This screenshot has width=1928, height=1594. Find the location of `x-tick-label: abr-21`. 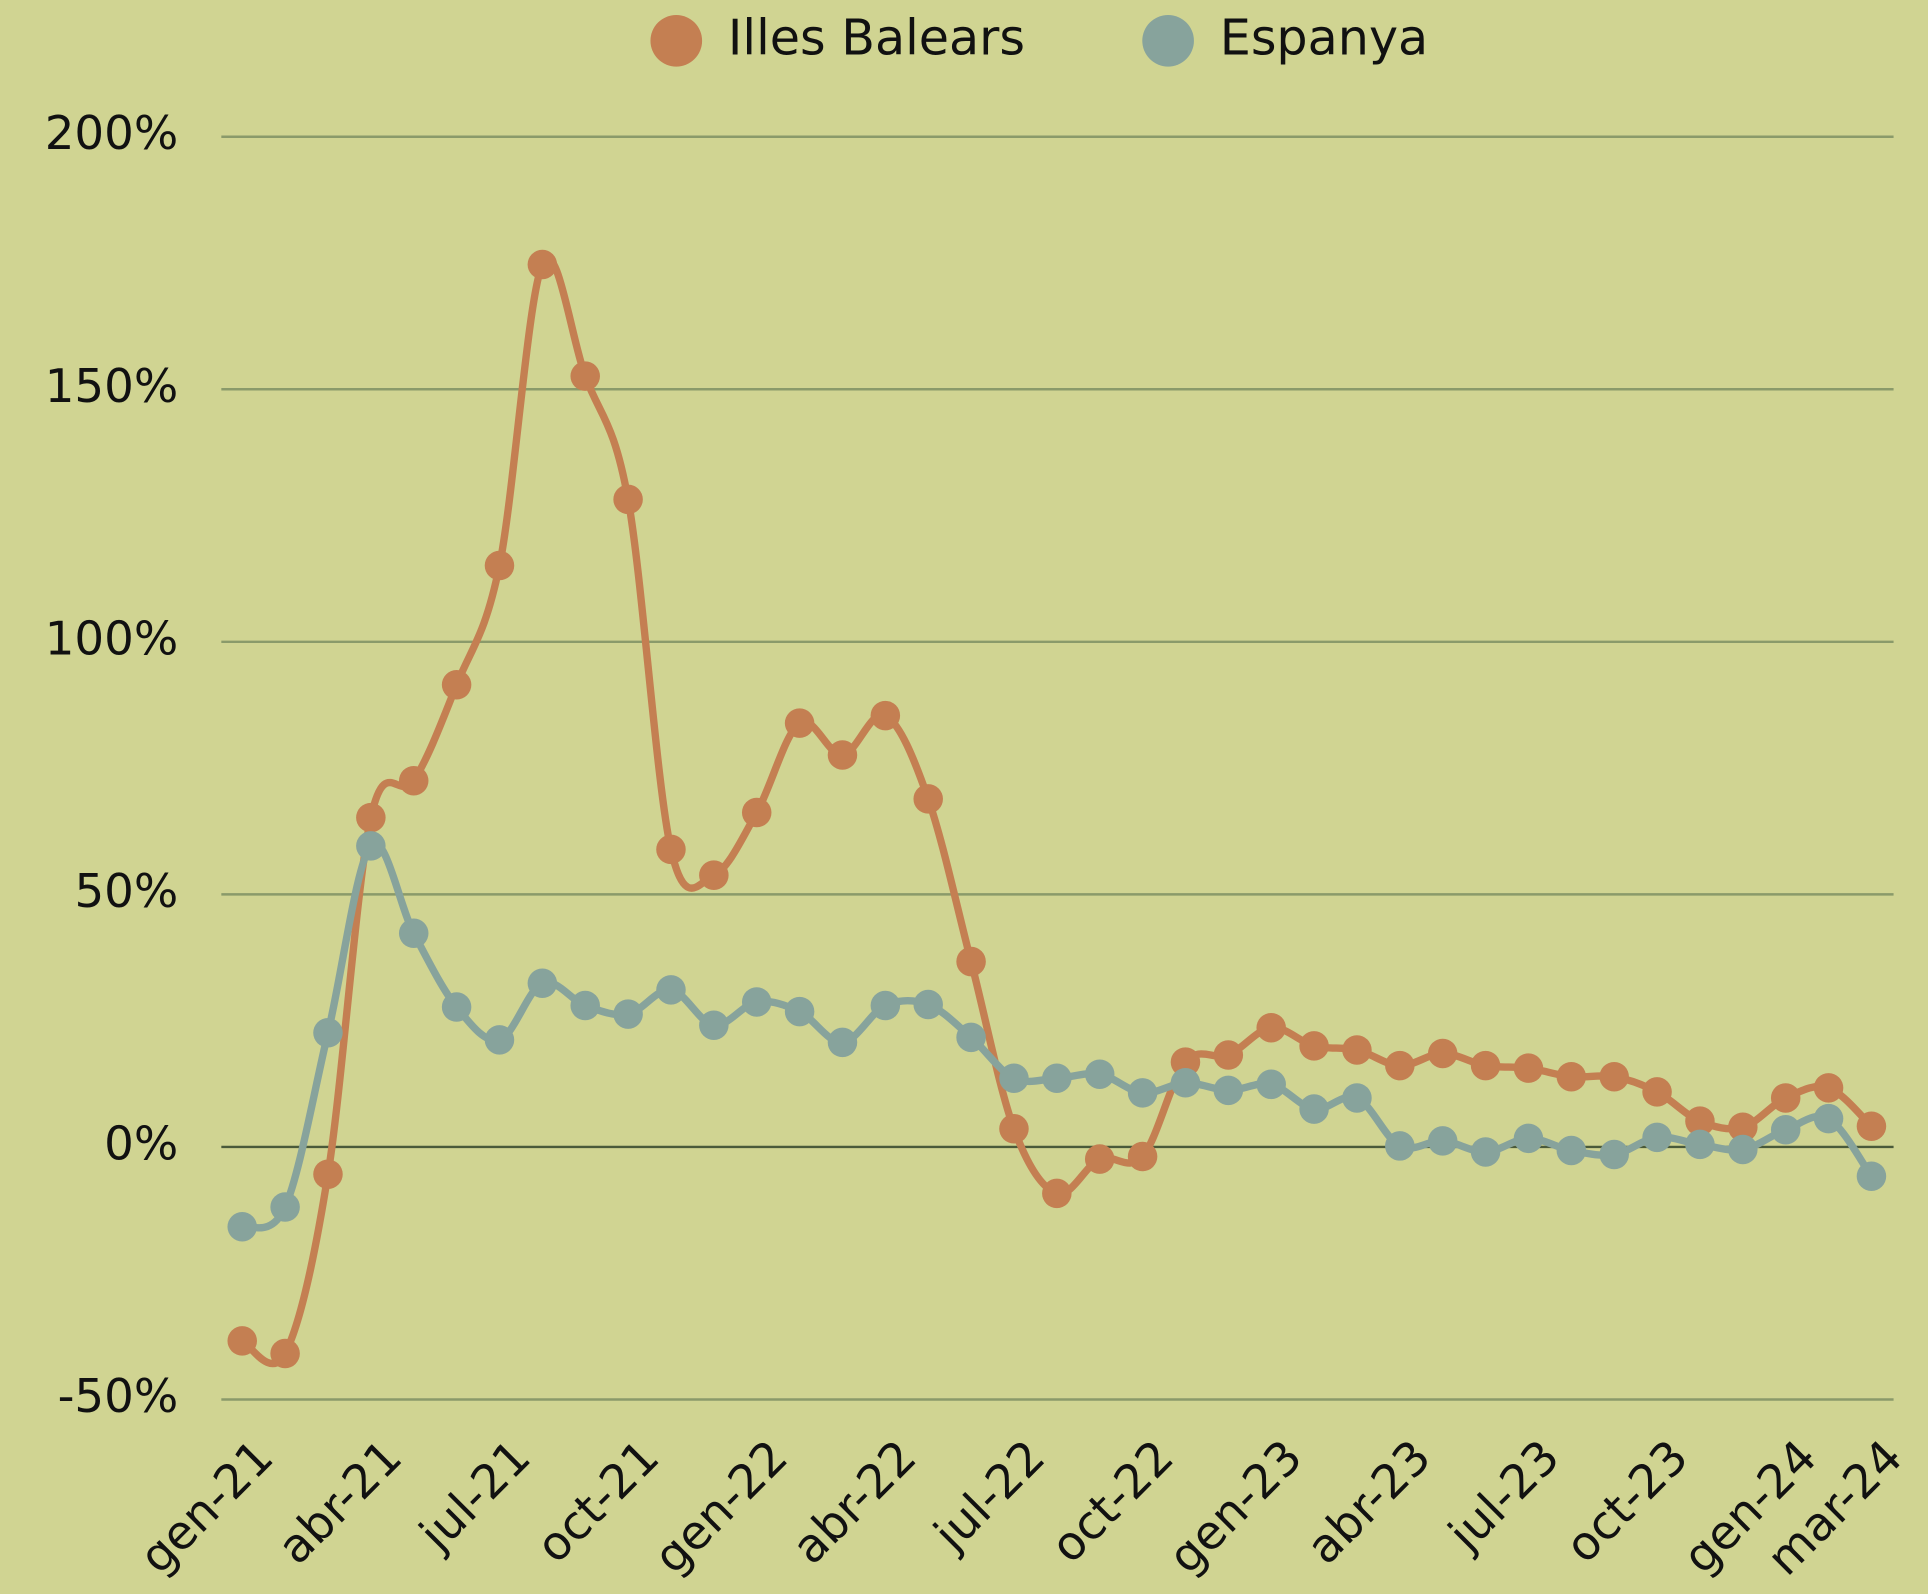

x-tick-label: abr-21 is located at coordinates (340, 1502).